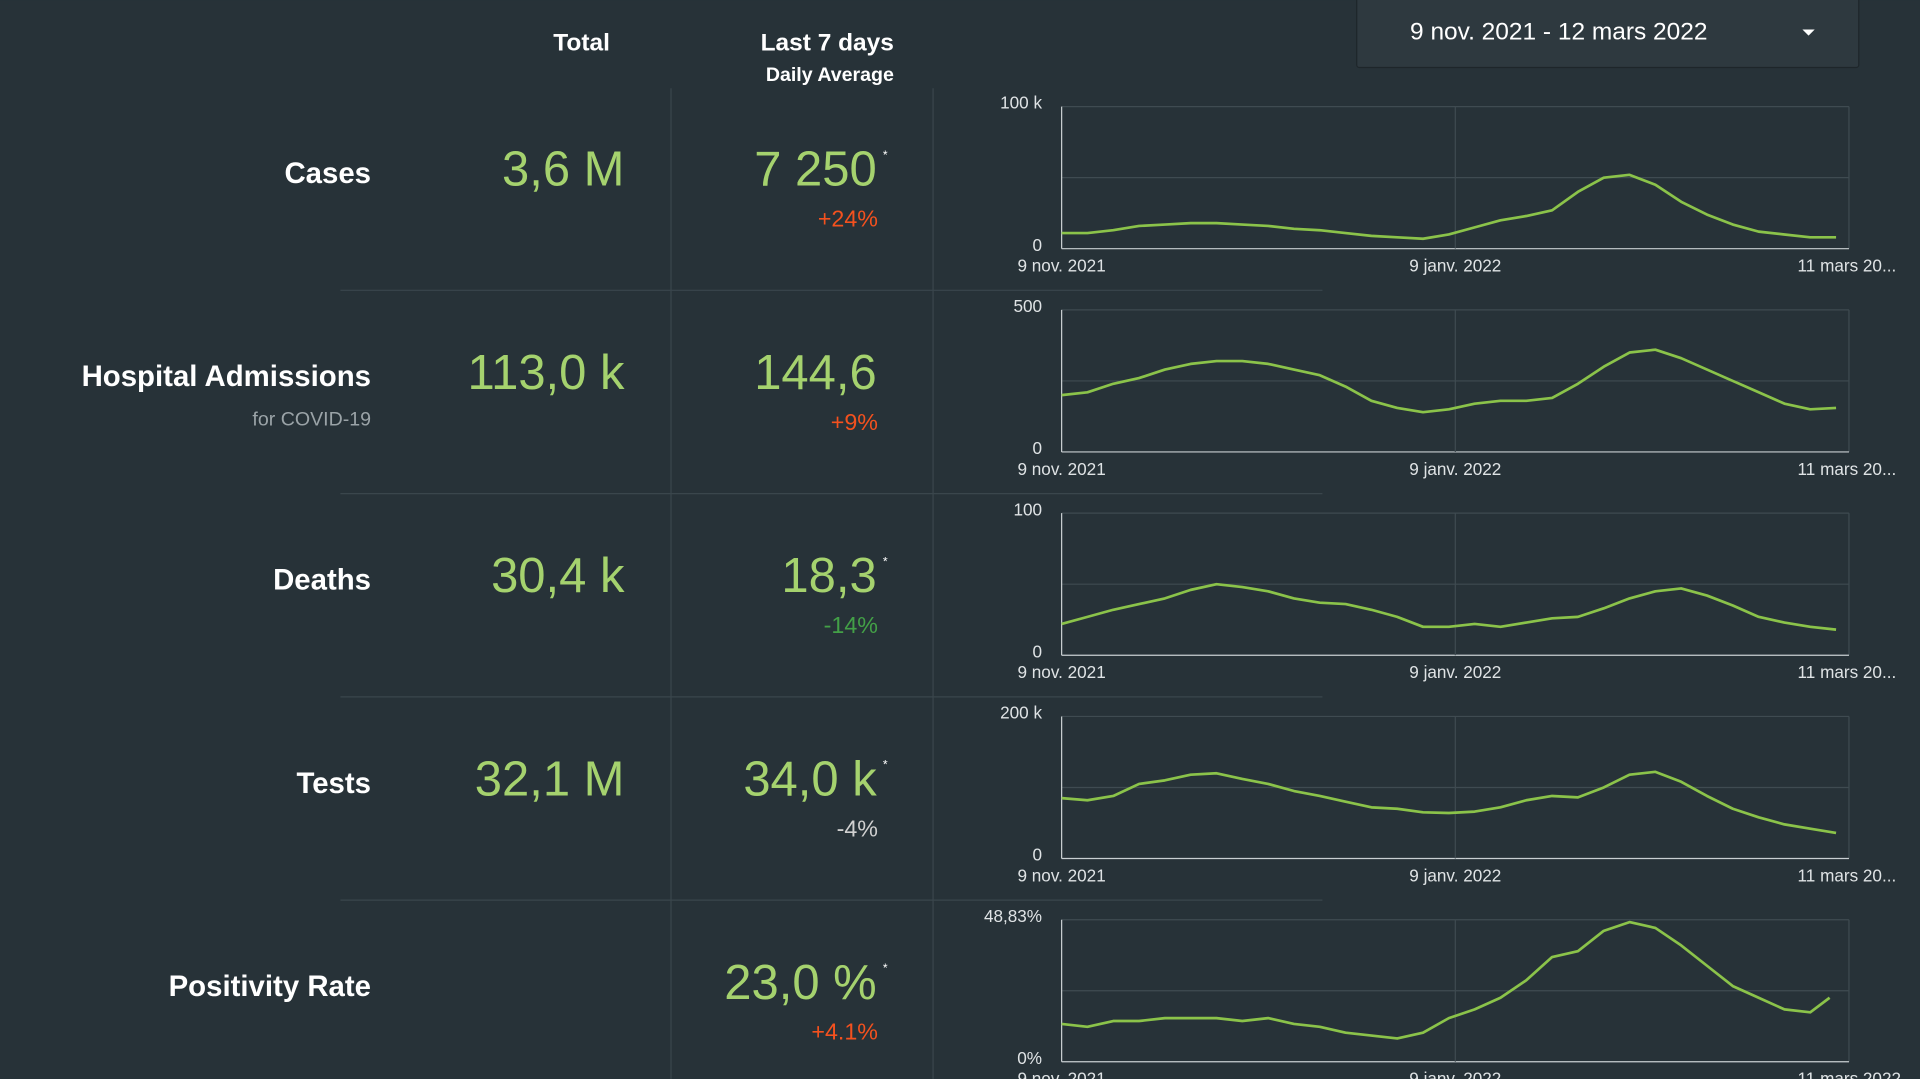 The image size is (1920, 1079). I want to click on row-label: Deaths, so click(322, 580).